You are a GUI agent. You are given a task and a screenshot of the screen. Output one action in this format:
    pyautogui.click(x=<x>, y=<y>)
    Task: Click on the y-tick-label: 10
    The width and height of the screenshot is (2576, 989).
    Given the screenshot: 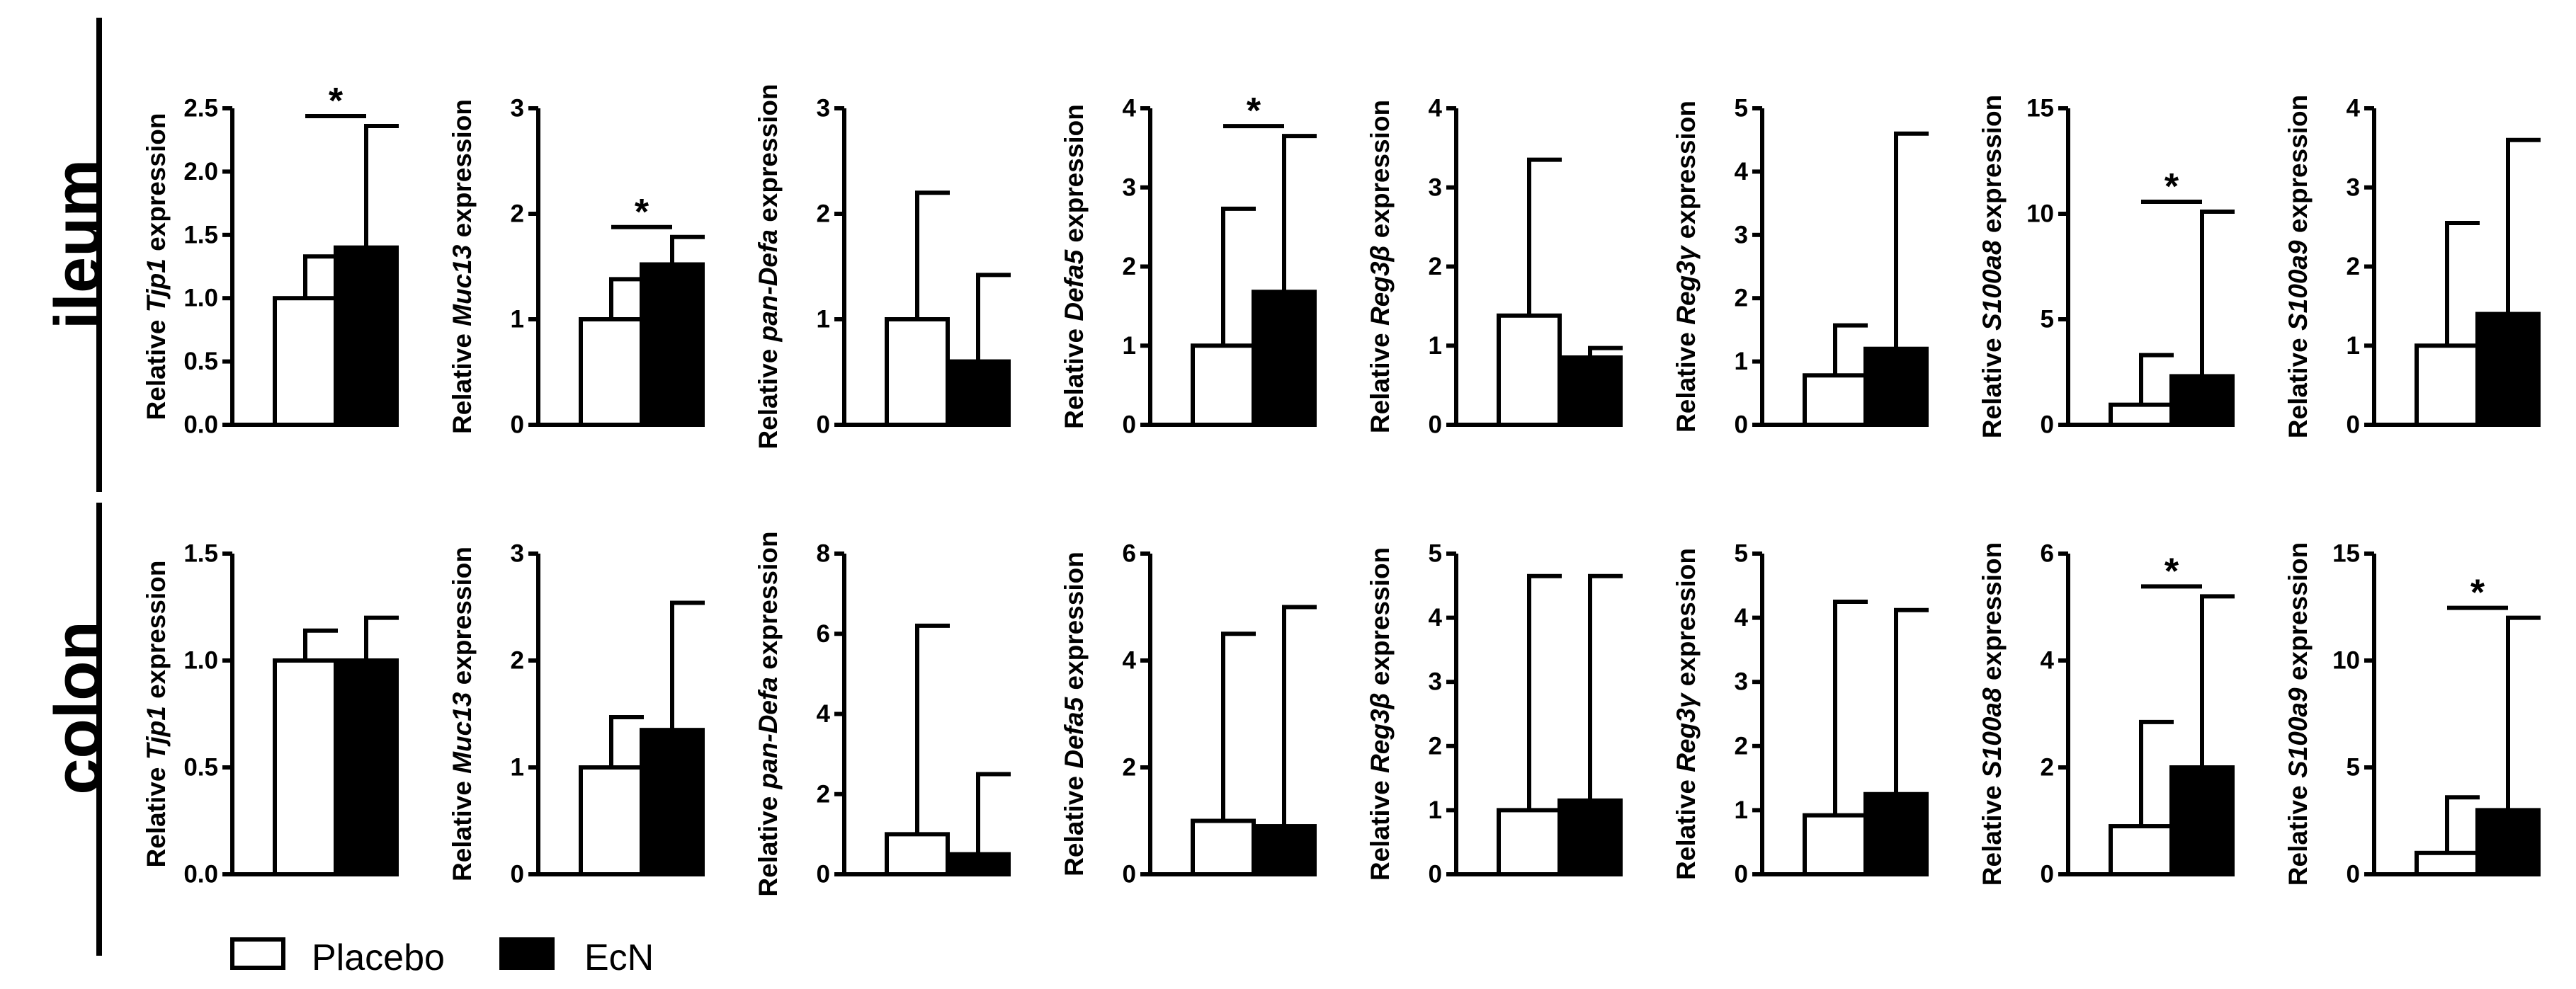 What is the action you would take?
    pyautogui.click(x=2346, y=661)
    